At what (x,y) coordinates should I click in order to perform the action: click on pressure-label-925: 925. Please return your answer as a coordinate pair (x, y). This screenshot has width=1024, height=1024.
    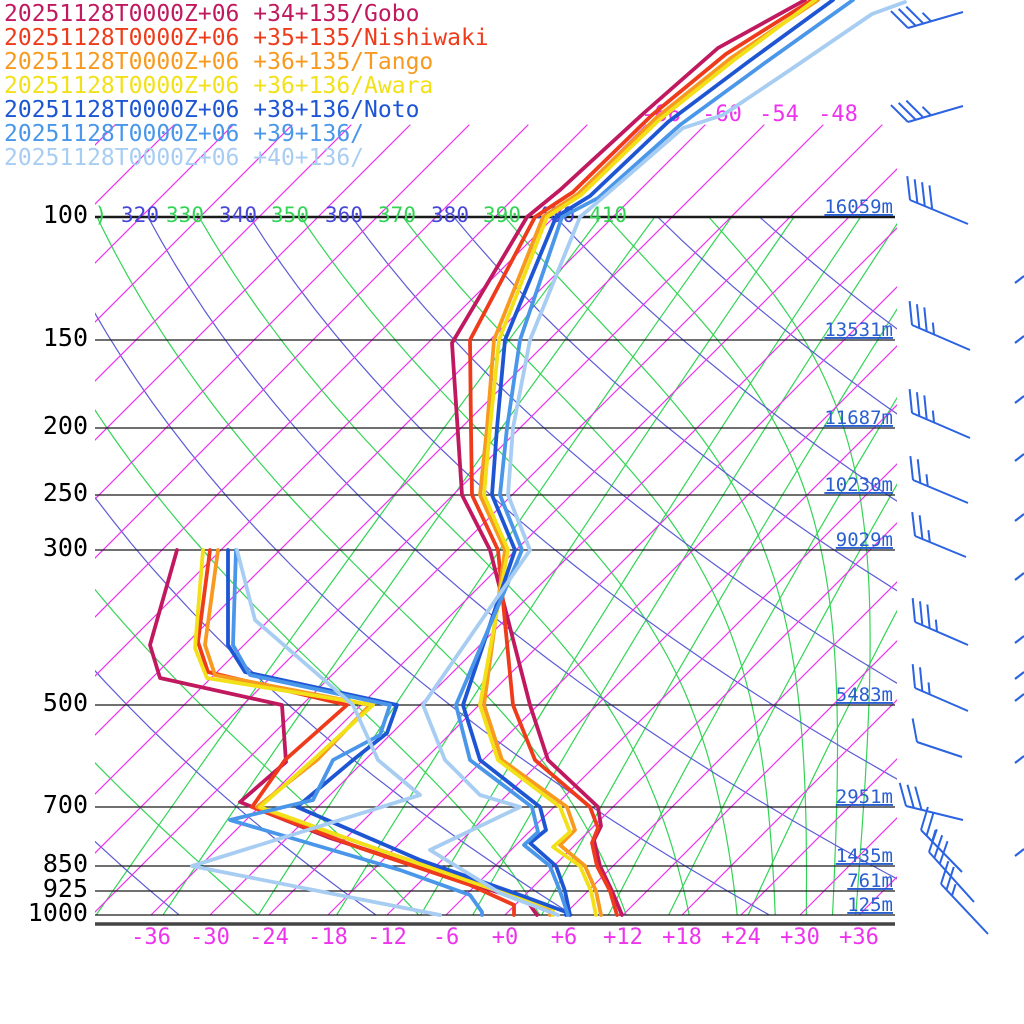
    Looking at the image, I should click on (65, 888).